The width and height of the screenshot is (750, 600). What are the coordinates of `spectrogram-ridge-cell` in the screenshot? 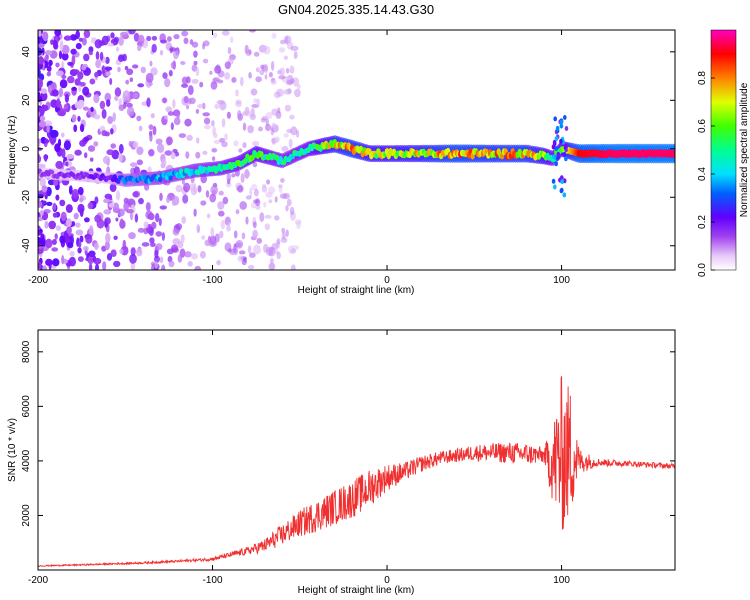 It's located at (40, 171).